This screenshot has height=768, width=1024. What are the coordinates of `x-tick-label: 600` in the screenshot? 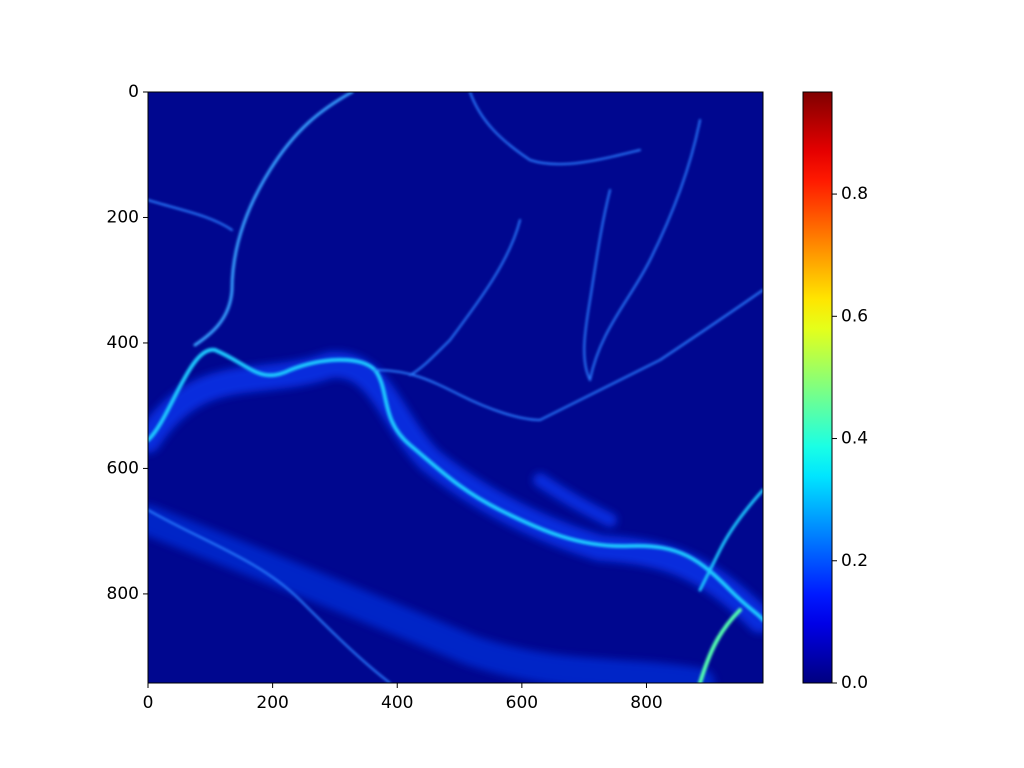 It's located at (522, 703).